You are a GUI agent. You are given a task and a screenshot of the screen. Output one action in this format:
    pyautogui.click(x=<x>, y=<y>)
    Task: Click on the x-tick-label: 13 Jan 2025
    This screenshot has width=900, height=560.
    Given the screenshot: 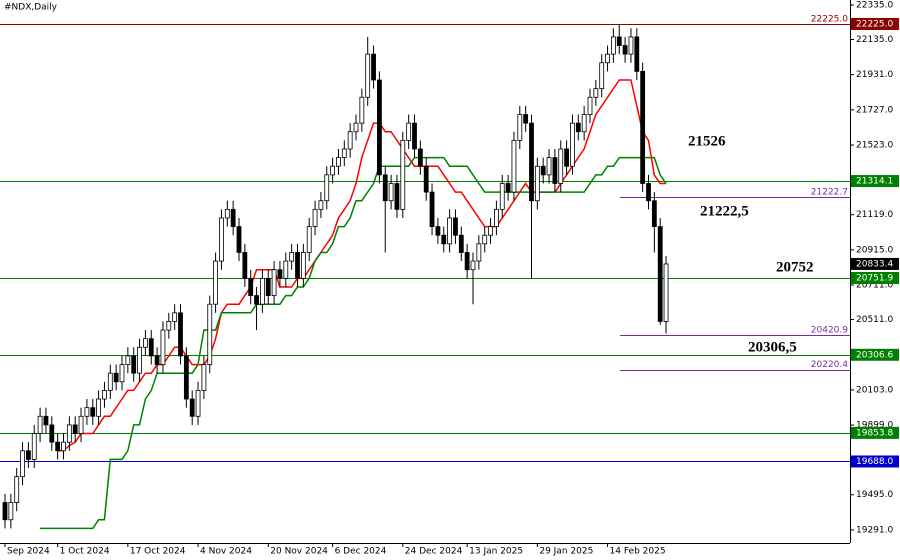 What is the action you would take?
    pyautogui.click(x=496, y=552)
    